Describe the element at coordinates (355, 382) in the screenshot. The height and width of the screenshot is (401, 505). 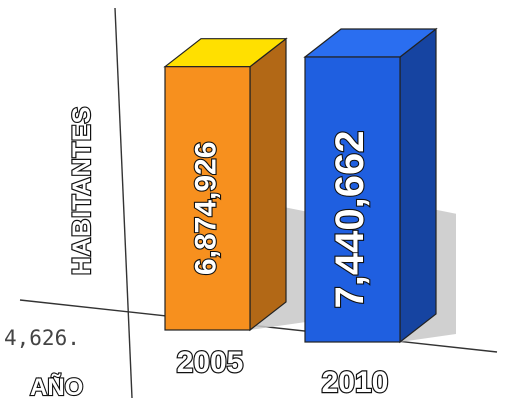
I see `x-tick-label: 2010` at that location.